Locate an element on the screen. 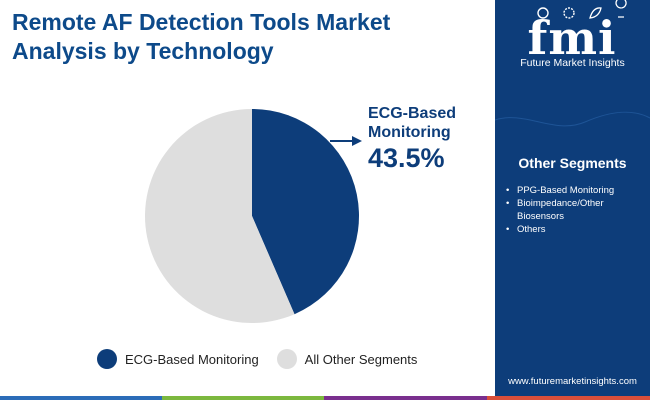 The width and height of the screenshot is (650, 405). legend-item-ecg: ECG-Based Monitoring is located at coordinates (178, 359).